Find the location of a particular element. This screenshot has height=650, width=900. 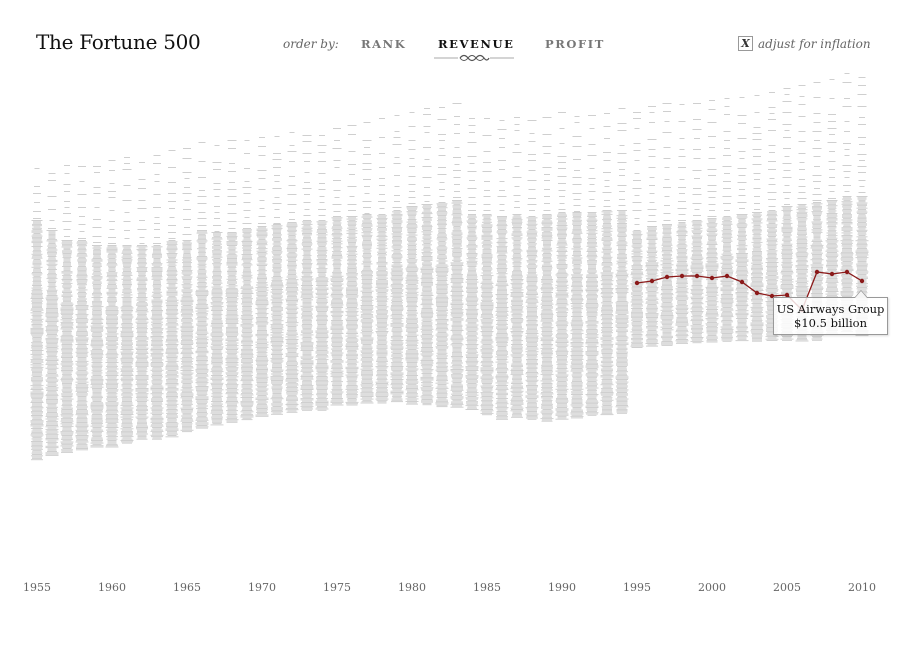

tooltip-pointer-icon is located at coordinates (861, 294).